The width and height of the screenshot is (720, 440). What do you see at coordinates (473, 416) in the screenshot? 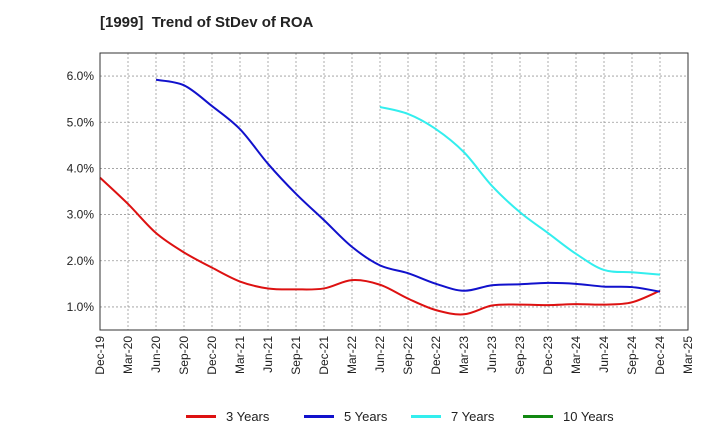
I see `legend-label: 7 Years` at bounding box center [473, 416].